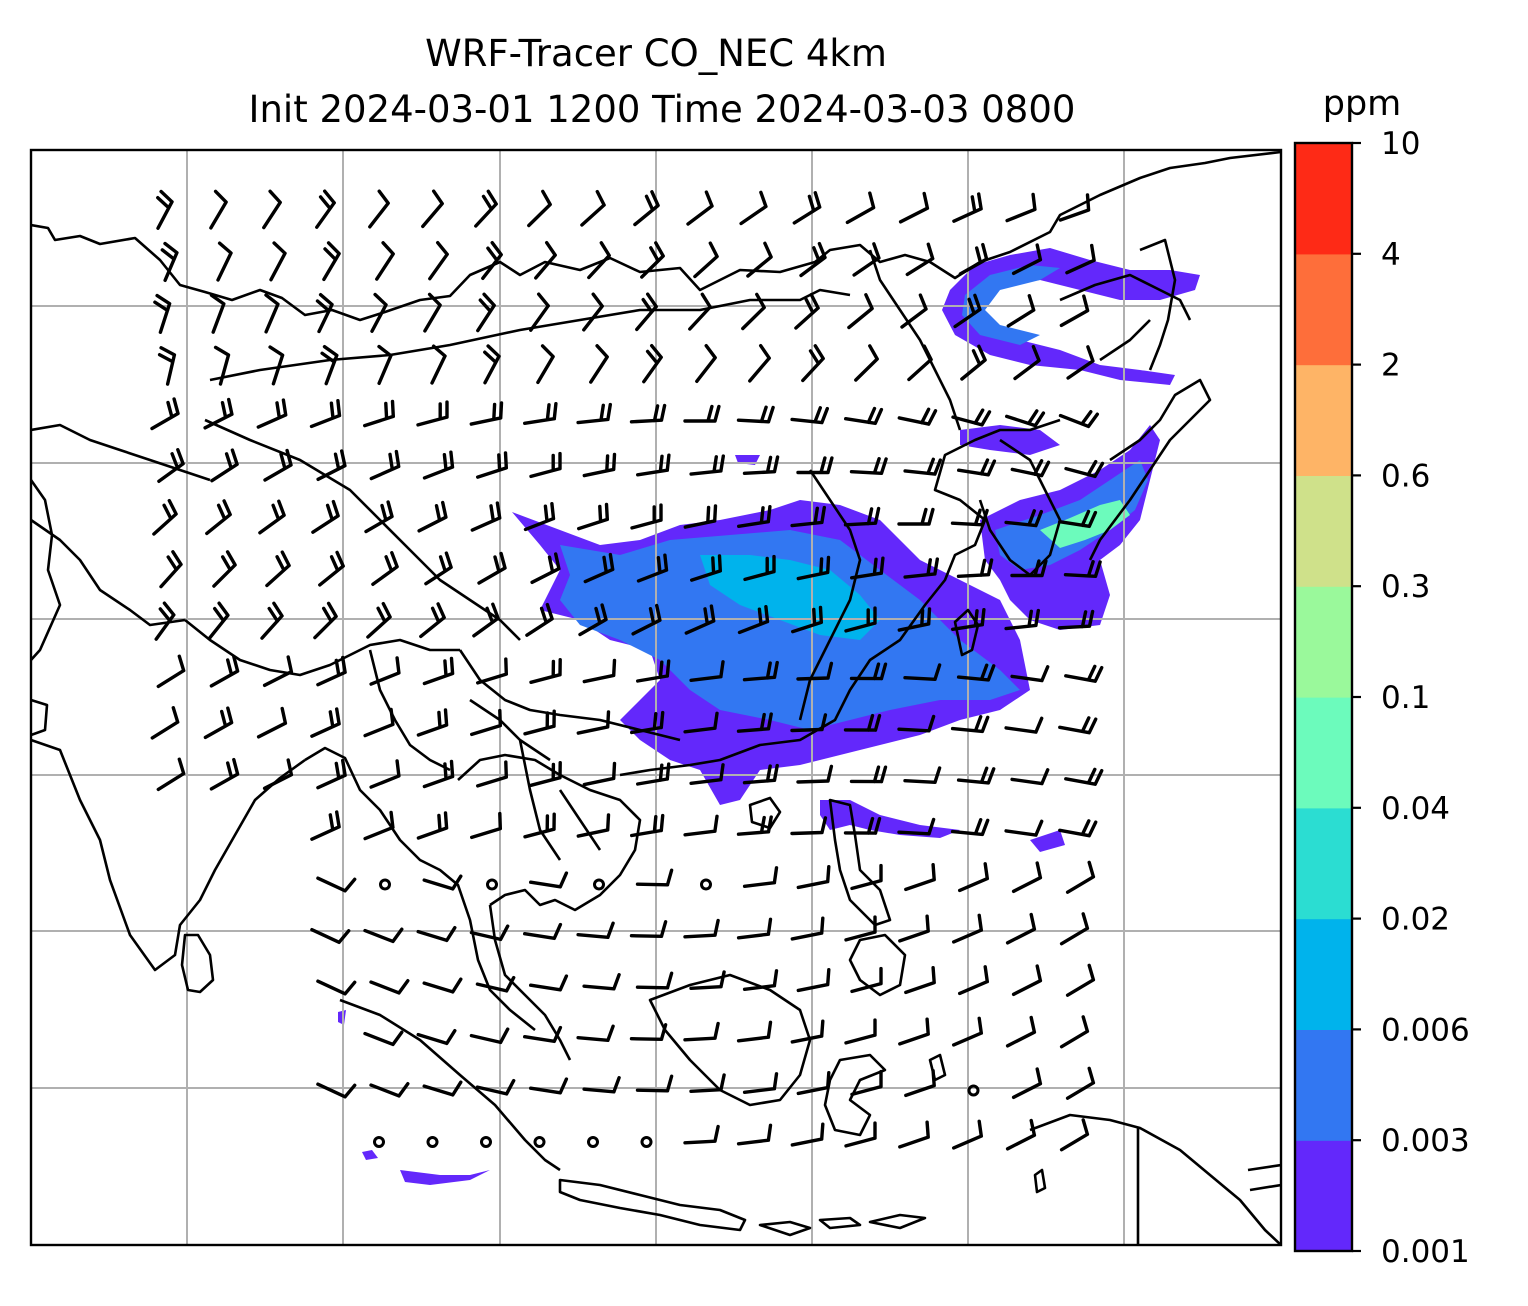 The image size is (1528, 1306). Describe the element at coordinates (322, 647) in the screenshot. I see `border-india-nepal` at that location.